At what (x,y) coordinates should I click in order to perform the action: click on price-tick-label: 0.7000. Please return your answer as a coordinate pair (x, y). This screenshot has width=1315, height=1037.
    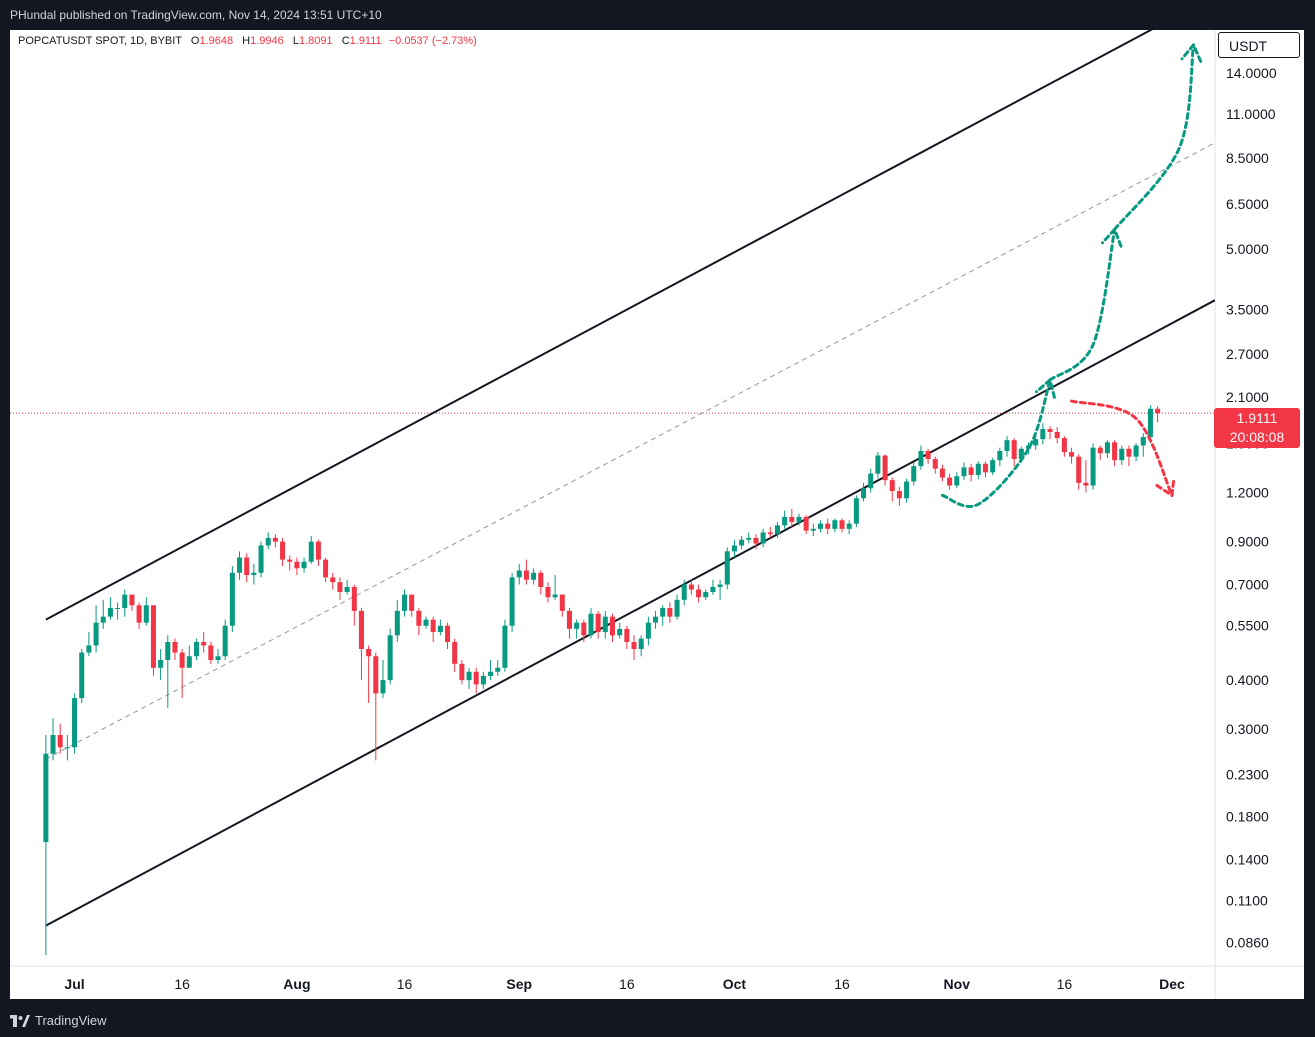
    Looking at the image, I should click on (1247, 585).